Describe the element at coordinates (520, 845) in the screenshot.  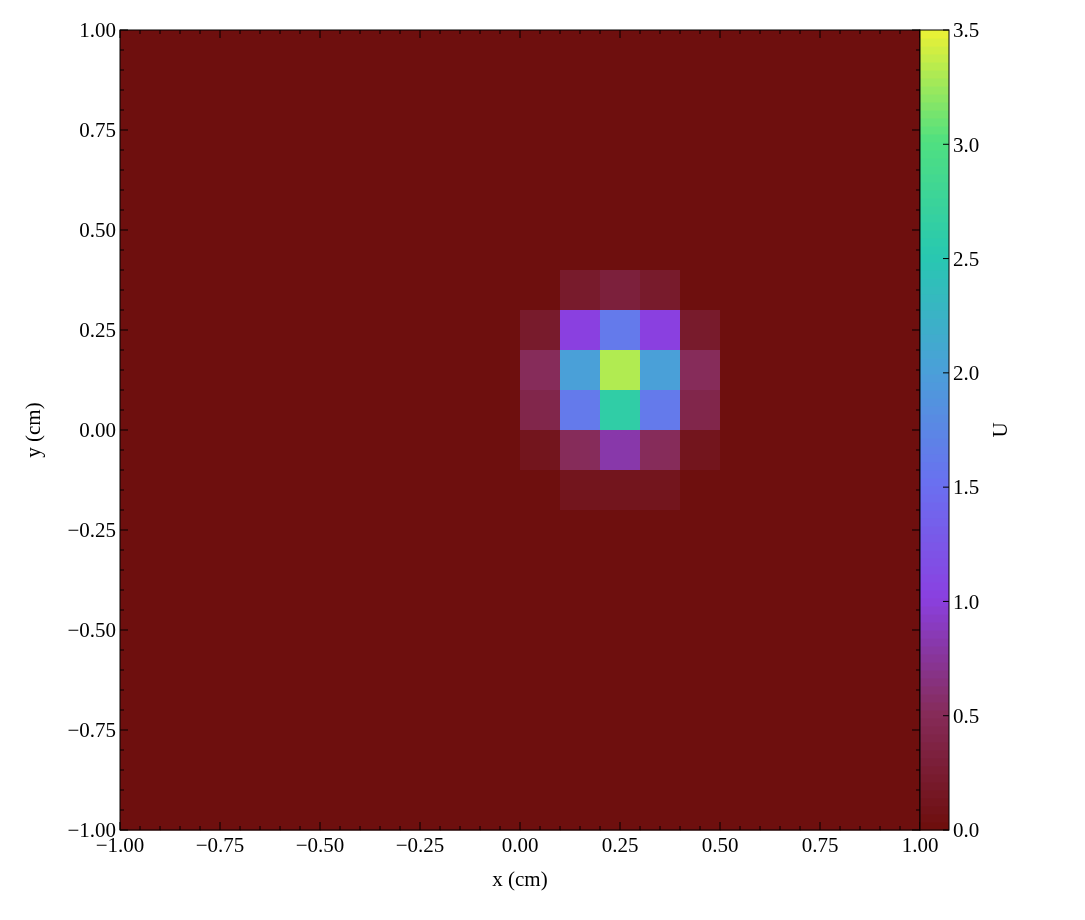
I see `x-tick-label: 0.00` at that location.